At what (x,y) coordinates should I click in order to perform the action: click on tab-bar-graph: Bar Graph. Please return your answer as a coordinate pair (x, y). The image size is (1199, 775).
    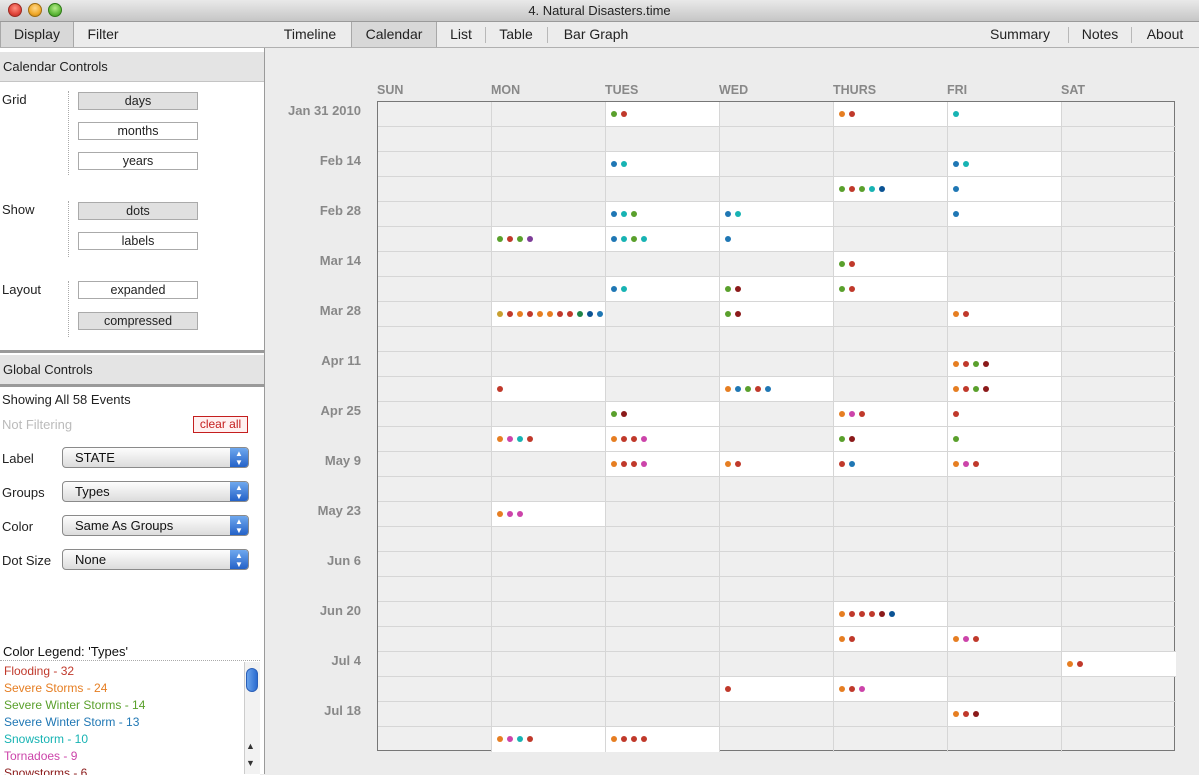
    Looking at the image, I should click on (596, 34).